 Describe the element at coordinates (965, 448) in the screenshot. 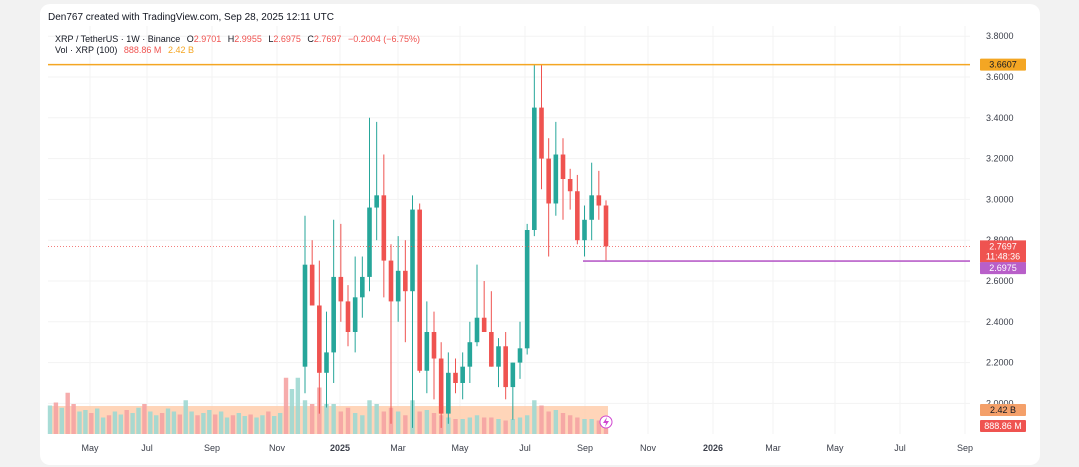

I see `x-tick-label: Sep` at that location.